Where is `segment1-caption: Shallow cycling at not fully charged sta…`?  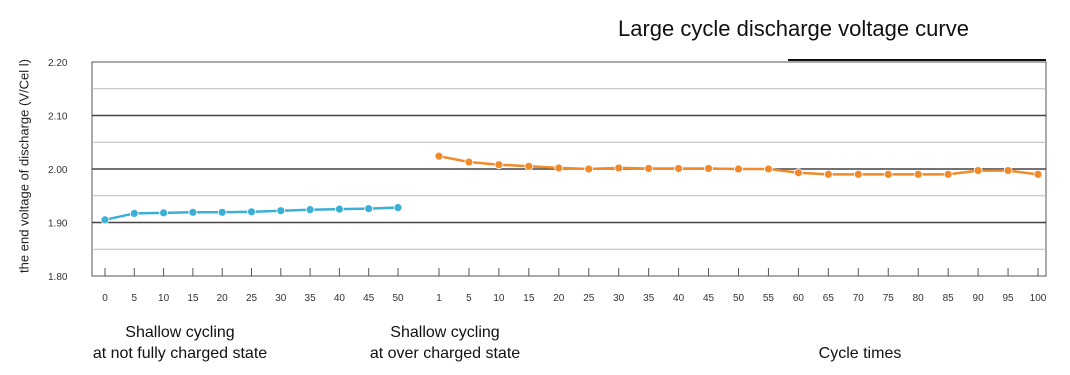
segment1-caption: Shallow cycling at not fully charged sta… is located at coordinates (180, 343).